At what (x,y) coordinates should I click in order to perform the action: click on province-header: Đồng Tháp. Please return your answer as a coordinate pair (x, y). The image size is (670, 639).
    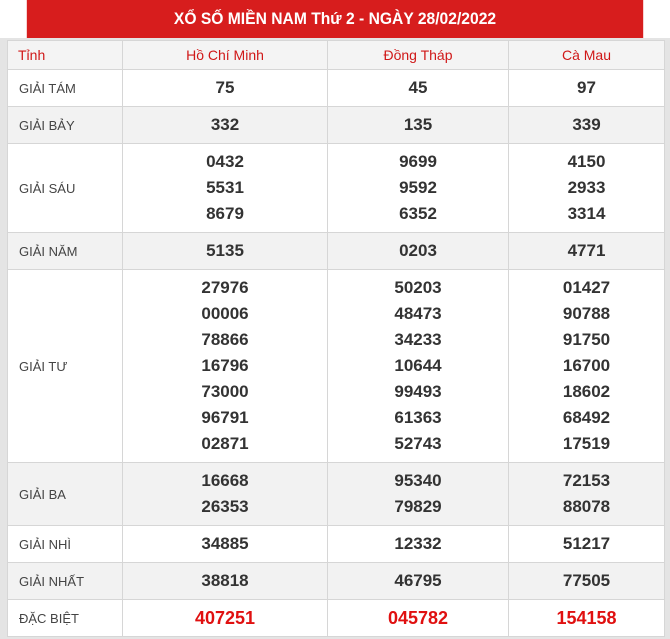
    Looking at the image, I should click on (418, 55).